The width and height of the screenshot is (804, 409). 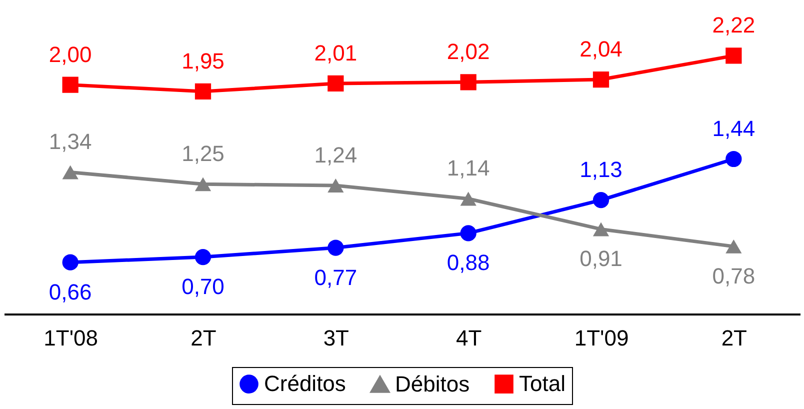 I want to click on data-label: 2,02, so click(x=468, y=51).